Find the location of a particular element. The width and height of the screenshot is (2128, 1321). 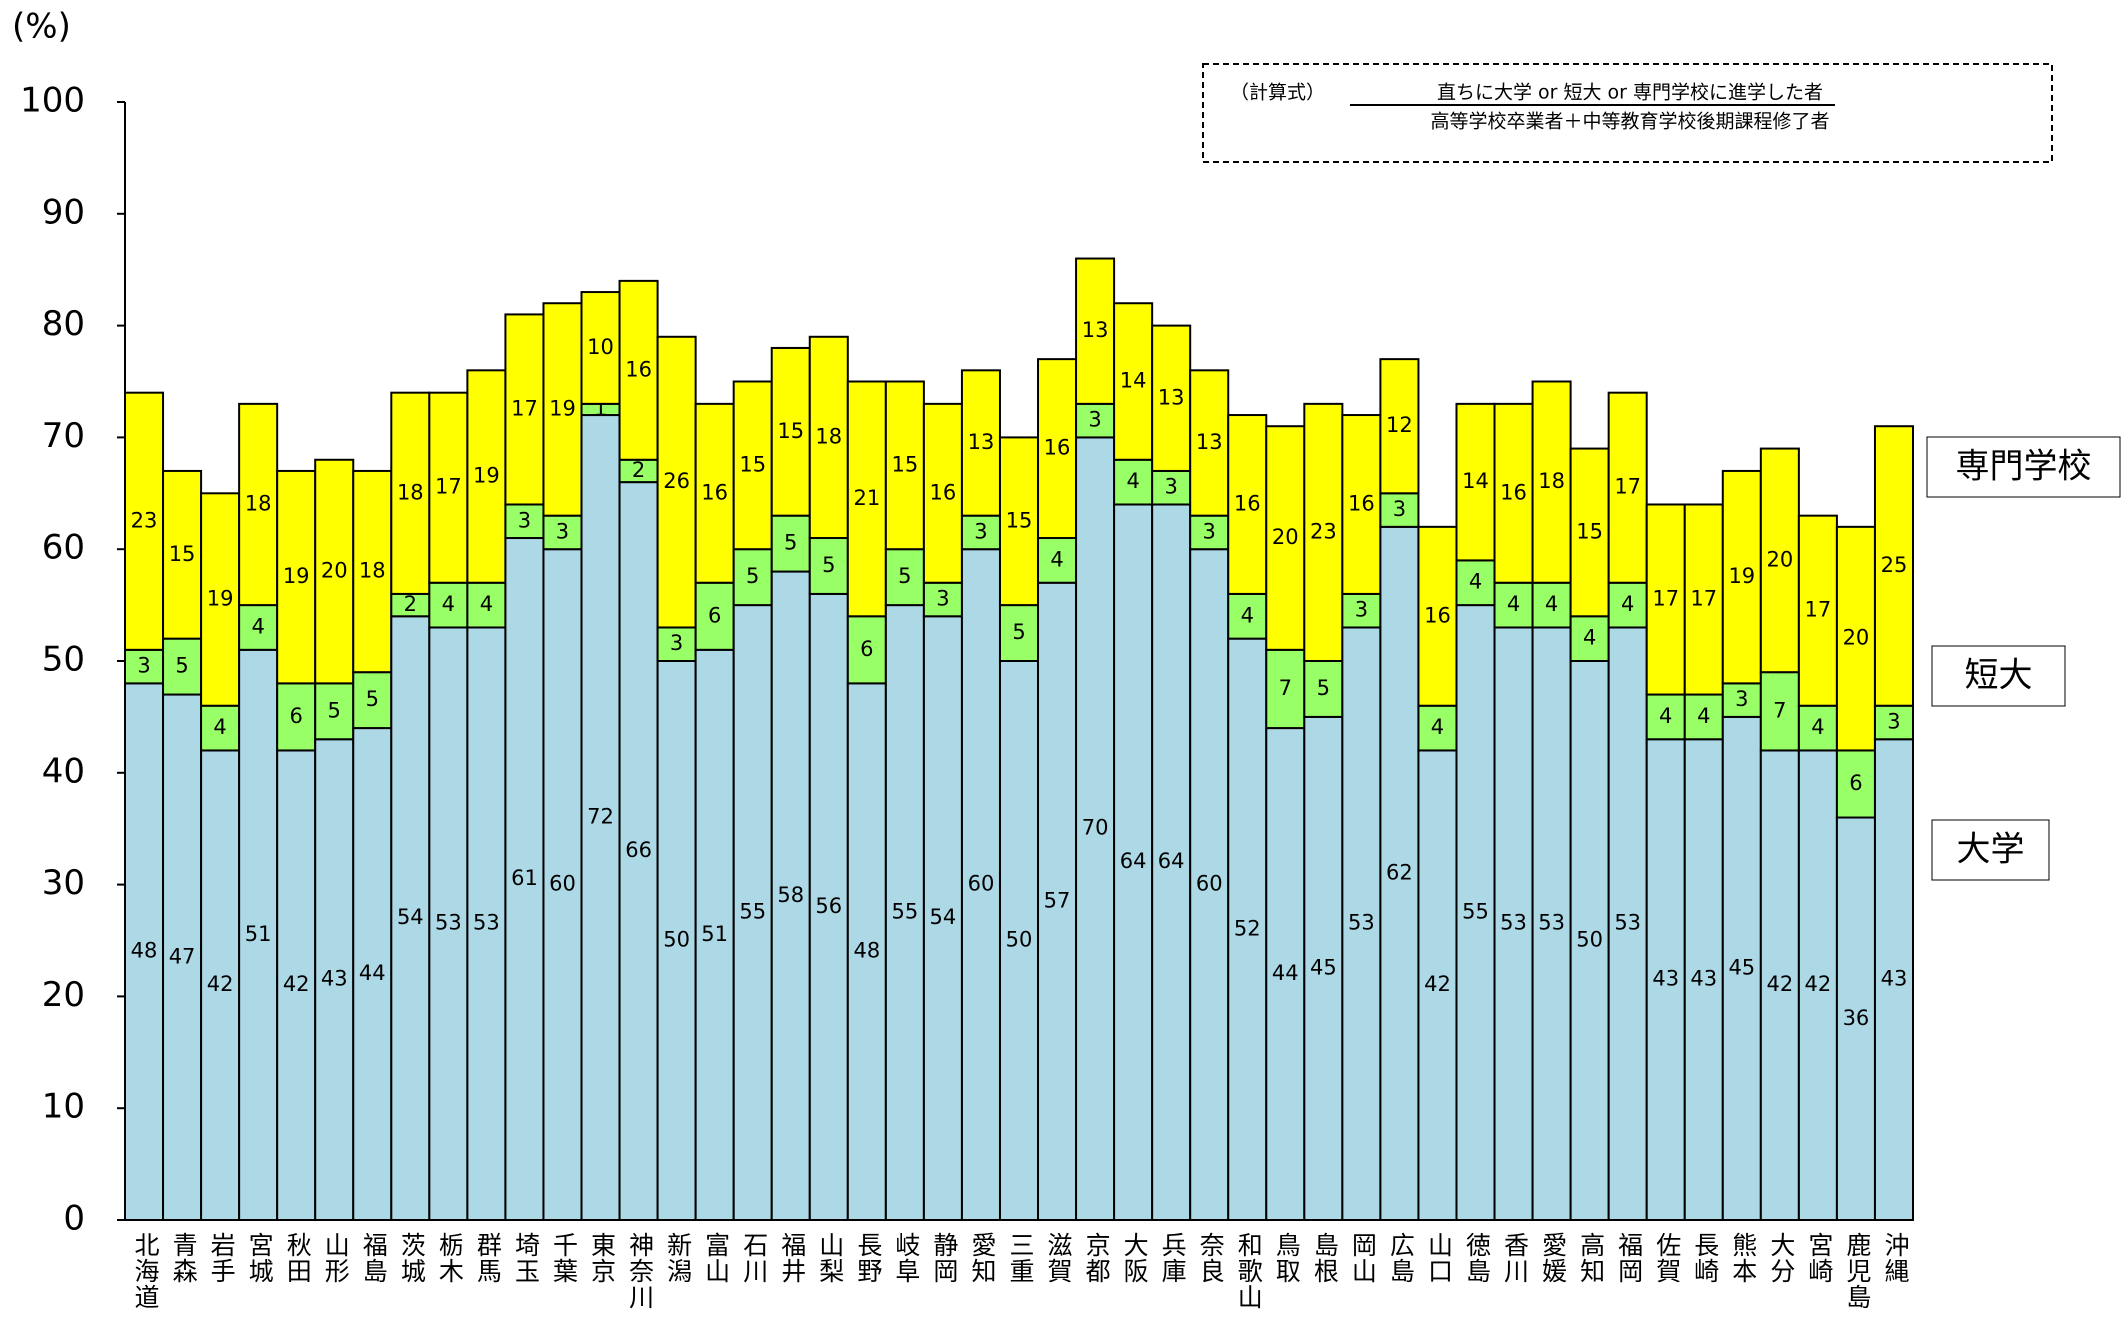

value-label: 14 is located at coordinates (1133, 381).